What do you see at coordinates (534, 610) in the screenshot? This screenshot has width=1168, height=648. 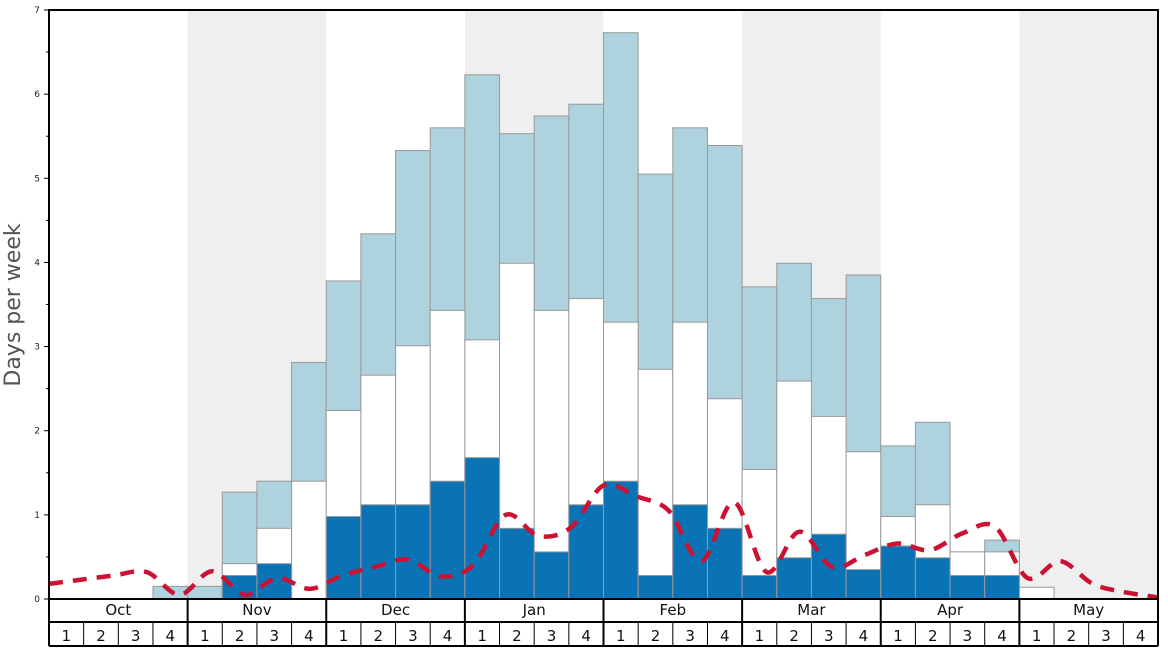 I see `month-label: Jan` at bounding box center [534, 610].